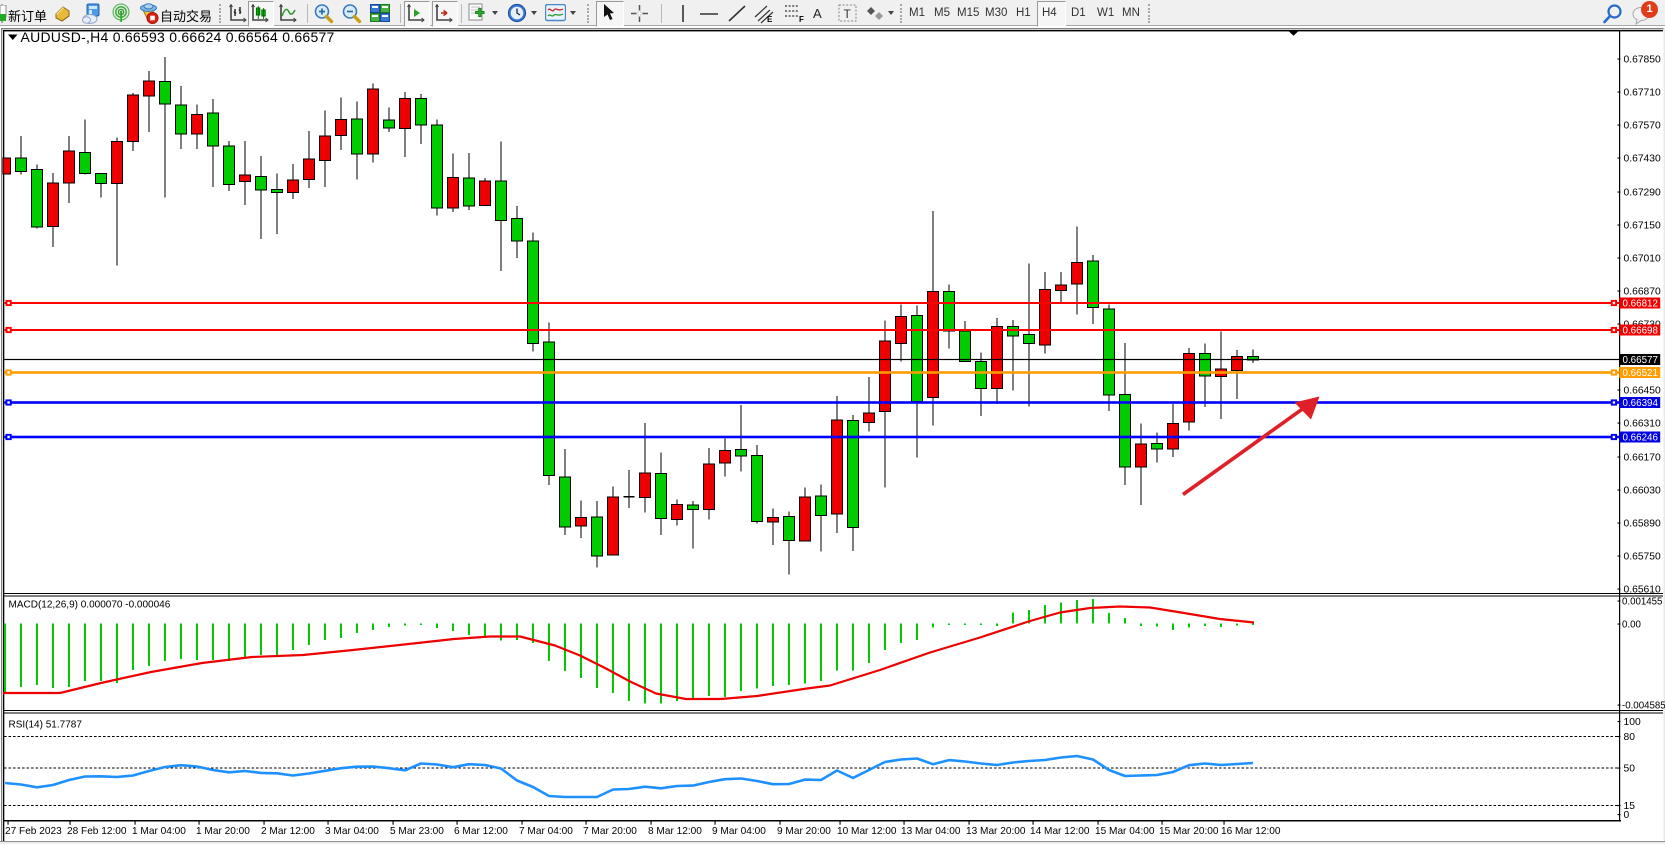 The height and width of the screenshot is (844, 1665). What do you see at coordinates (97, 831) in the screenshot?
I see `svg-text: 28 Feb 12:00` at bounding box center [97, 831].